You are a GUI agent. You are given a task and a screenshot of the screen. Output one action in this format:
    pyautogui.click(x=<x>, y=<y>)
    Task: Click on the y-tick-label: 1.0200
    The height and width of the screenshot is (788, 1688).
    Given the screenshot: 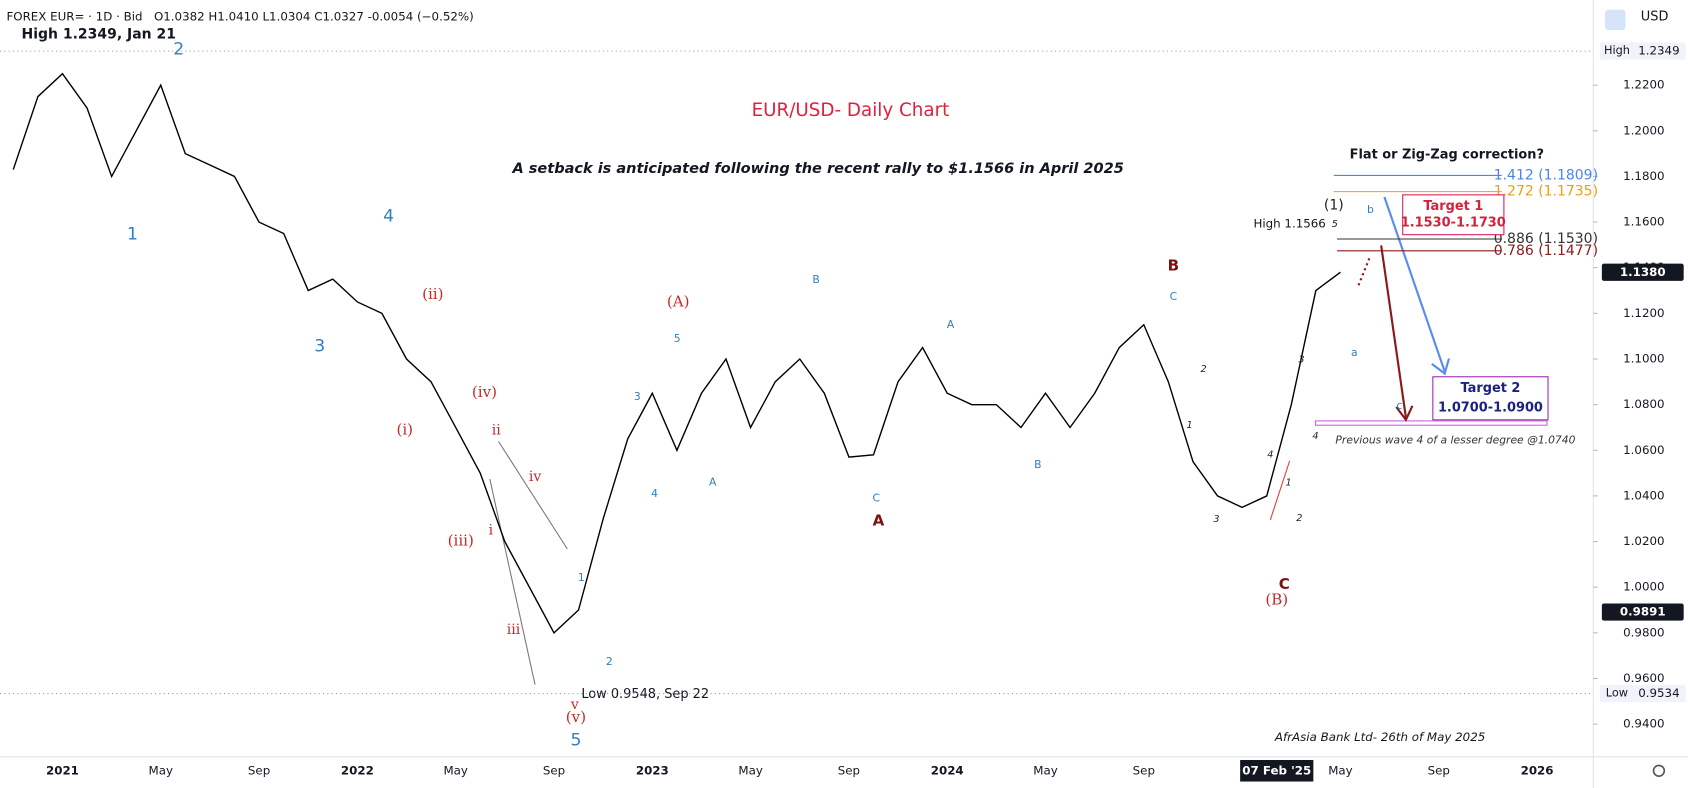 What is the action you would take?
    pyautogui.click(x=1643, y=541)
    